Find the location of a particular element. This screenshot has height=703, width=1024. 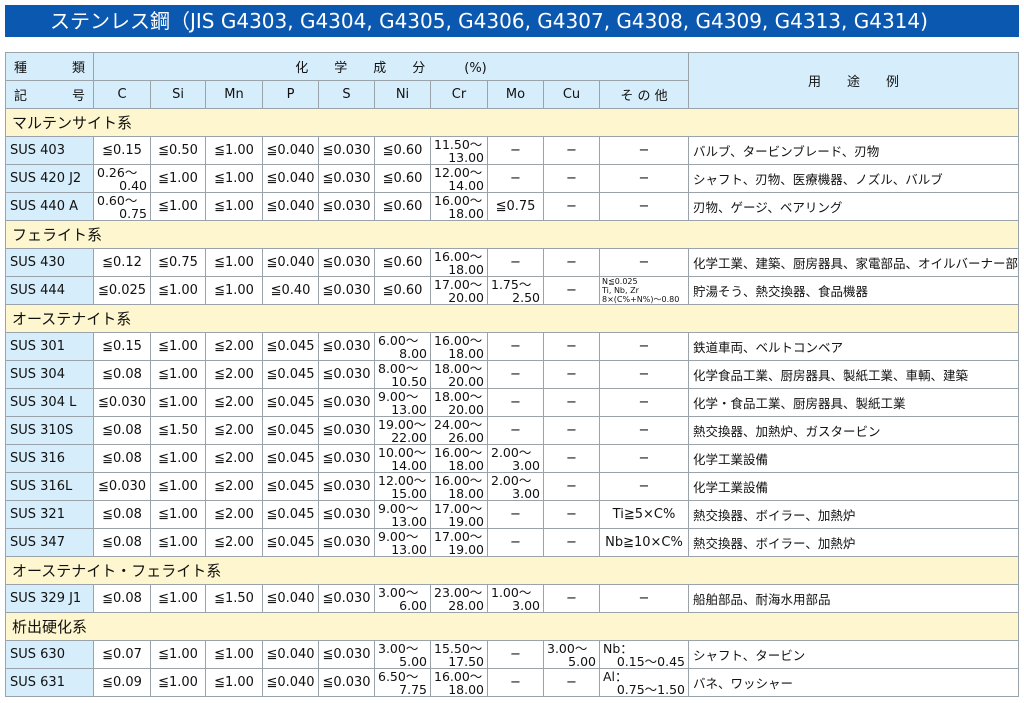

value-line: 1.75〜 is located at coordinates (511, 284).